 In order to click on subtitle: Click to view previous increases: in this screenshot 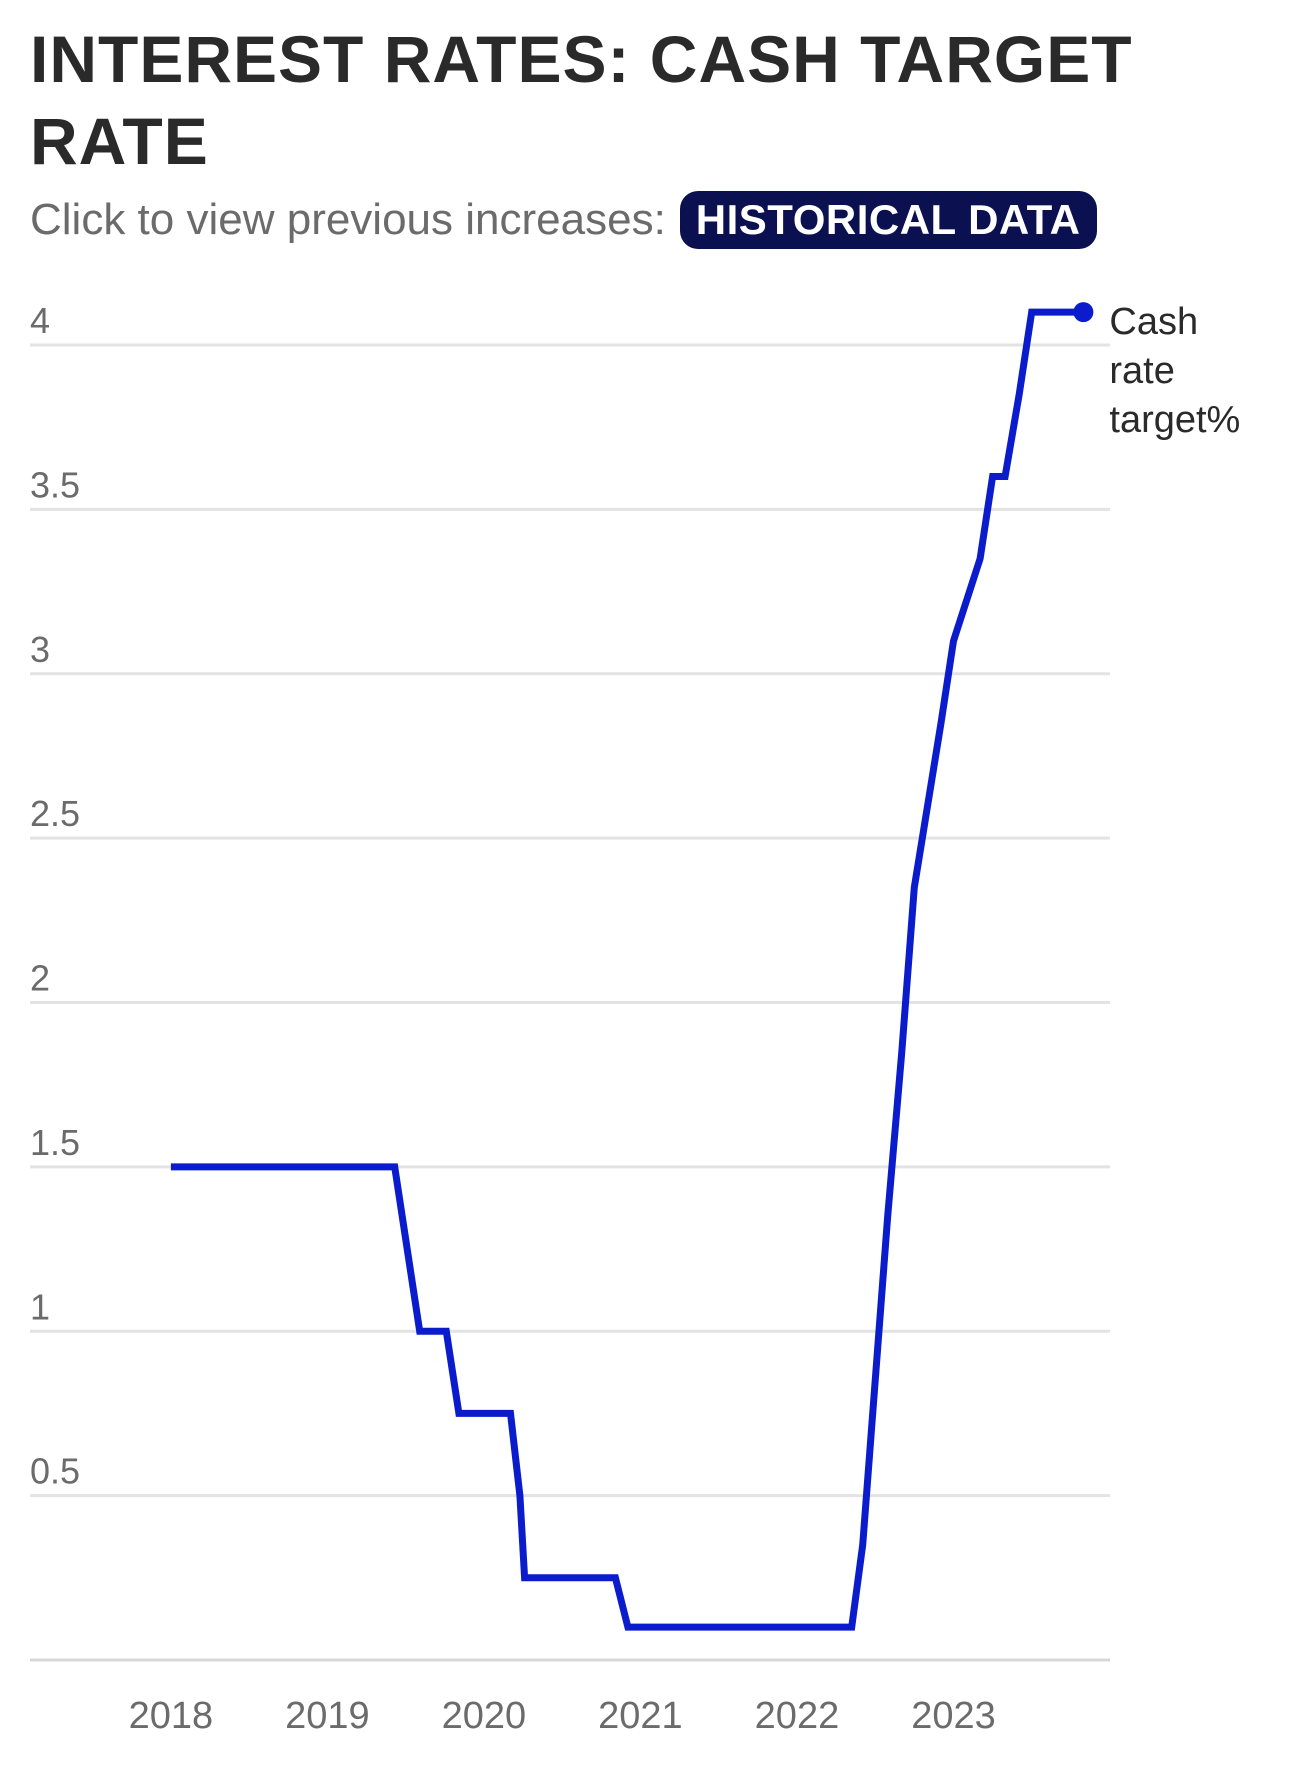, I will do `click(348, 219)`.